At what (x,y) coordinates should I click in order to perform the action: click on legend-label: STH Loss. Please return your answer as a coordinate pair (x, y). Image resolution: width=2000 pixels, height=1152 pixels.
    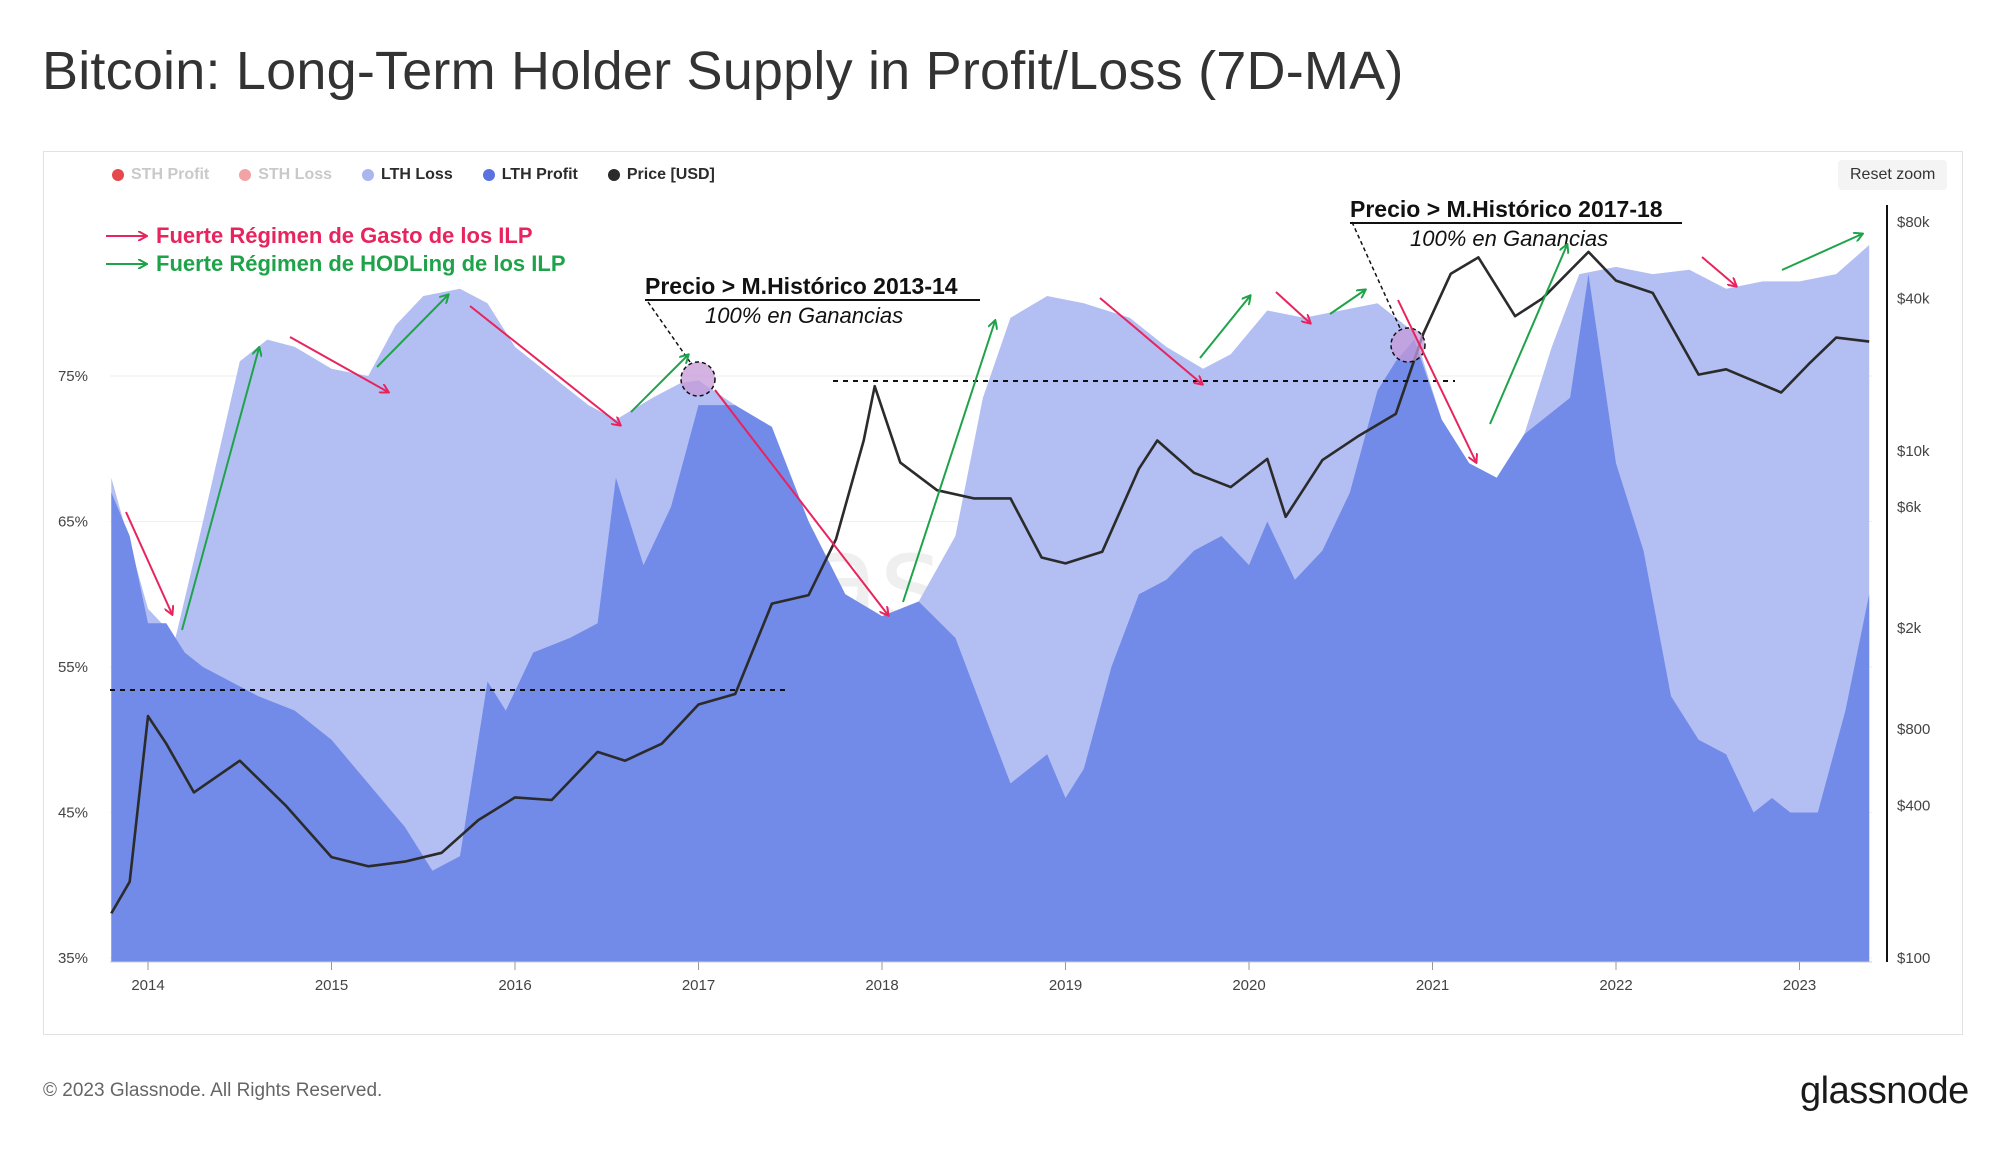
    Looking at the image, I should click on (295, 174).